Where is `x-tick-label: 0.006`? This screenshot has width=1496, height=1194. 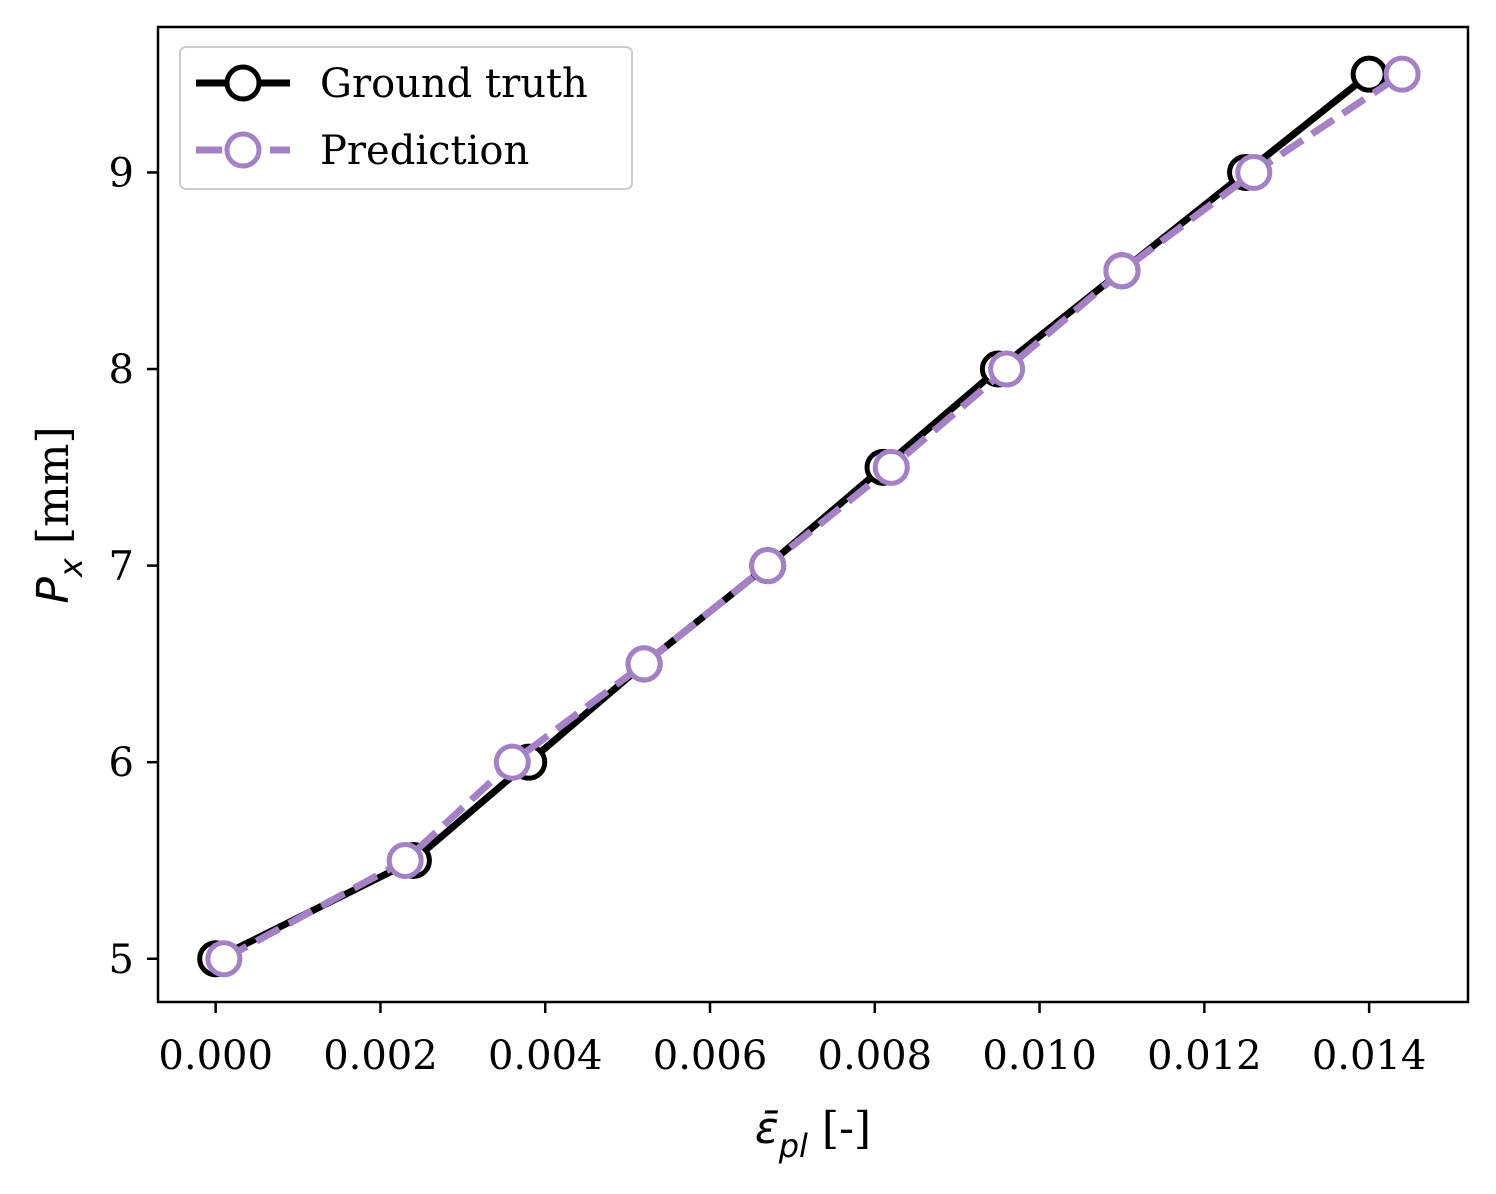
x-tick-label: 0.006 is located at coordinates (710, 1056).